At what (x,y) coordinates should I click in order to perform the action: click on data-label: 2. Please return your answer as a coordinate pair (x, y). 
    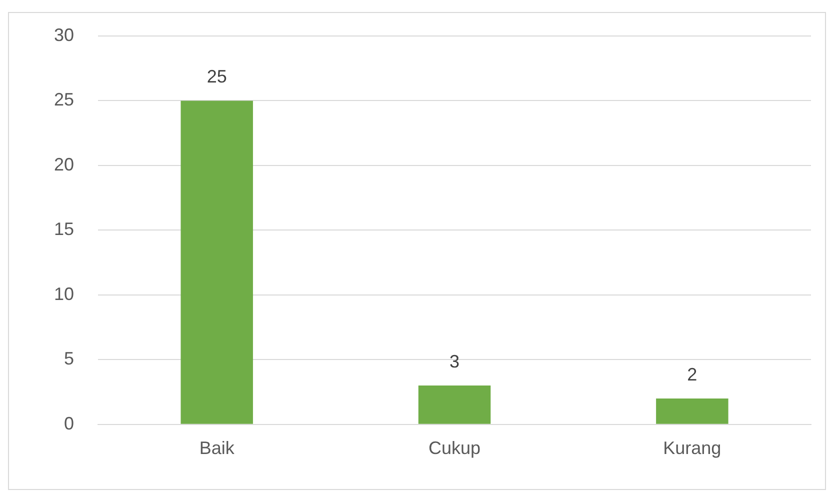
    Looking at the image, I should click on (692, 374).